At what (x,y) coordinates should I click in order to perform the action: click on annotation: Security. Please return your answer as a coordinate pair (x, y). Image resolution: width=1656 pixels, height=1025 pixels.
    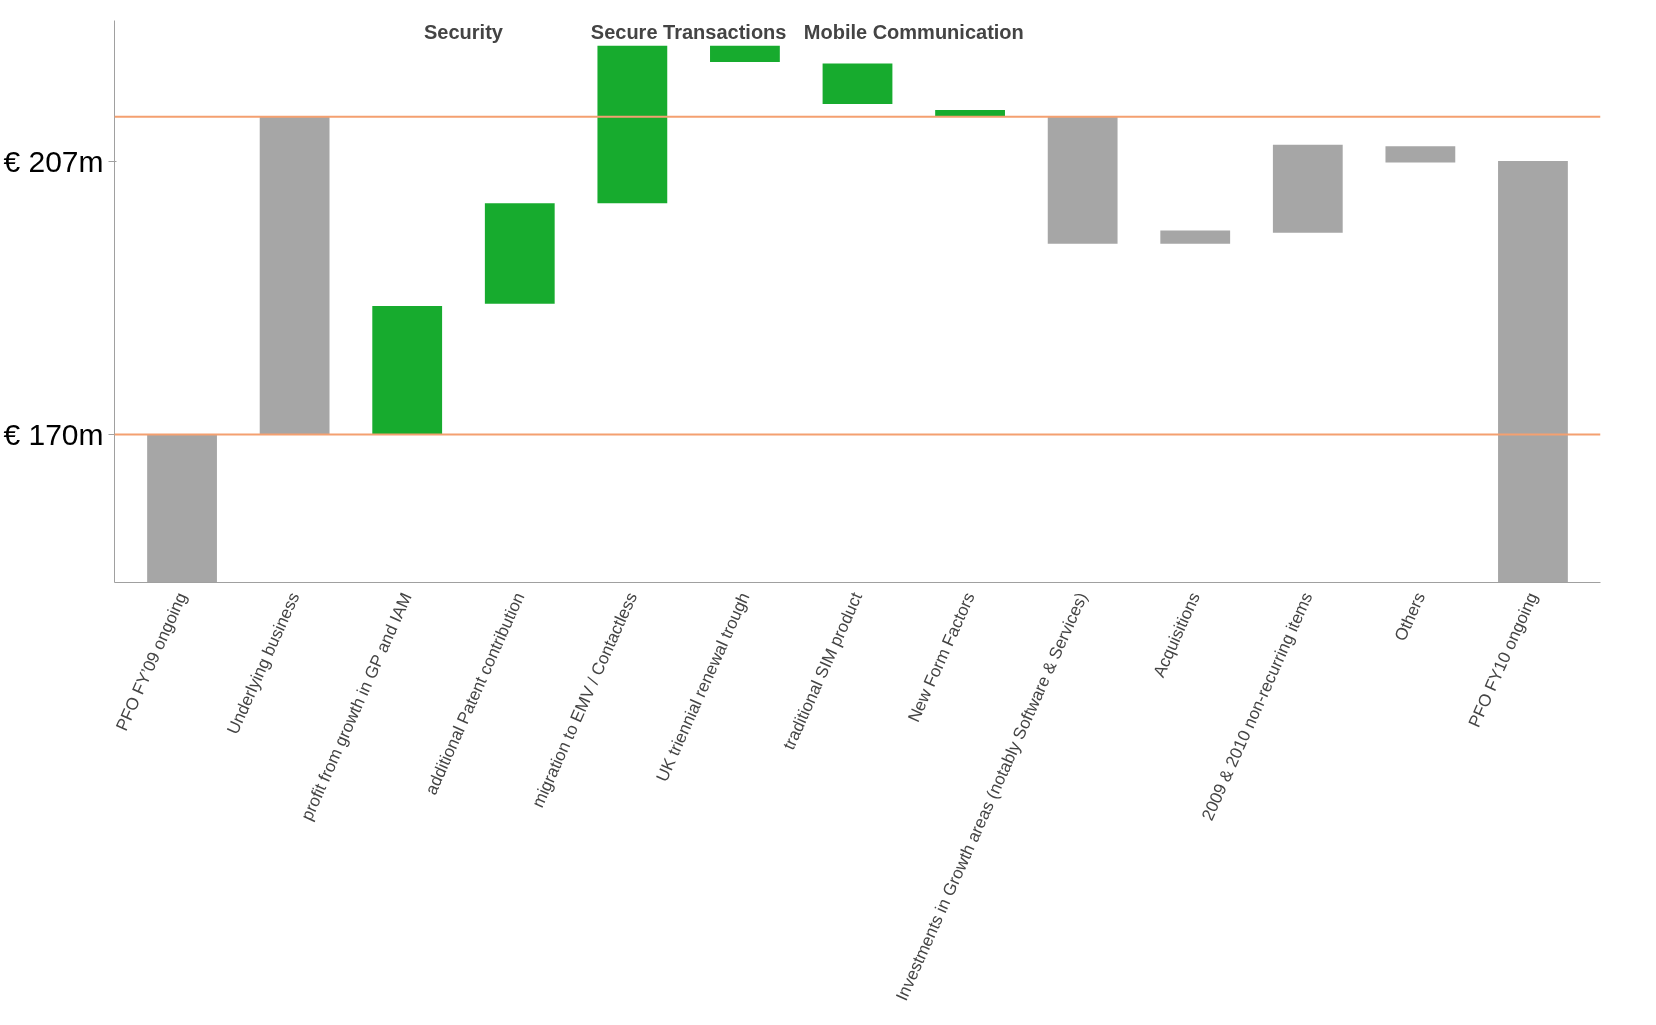
    Looking at the image, I should click on (464, 31).